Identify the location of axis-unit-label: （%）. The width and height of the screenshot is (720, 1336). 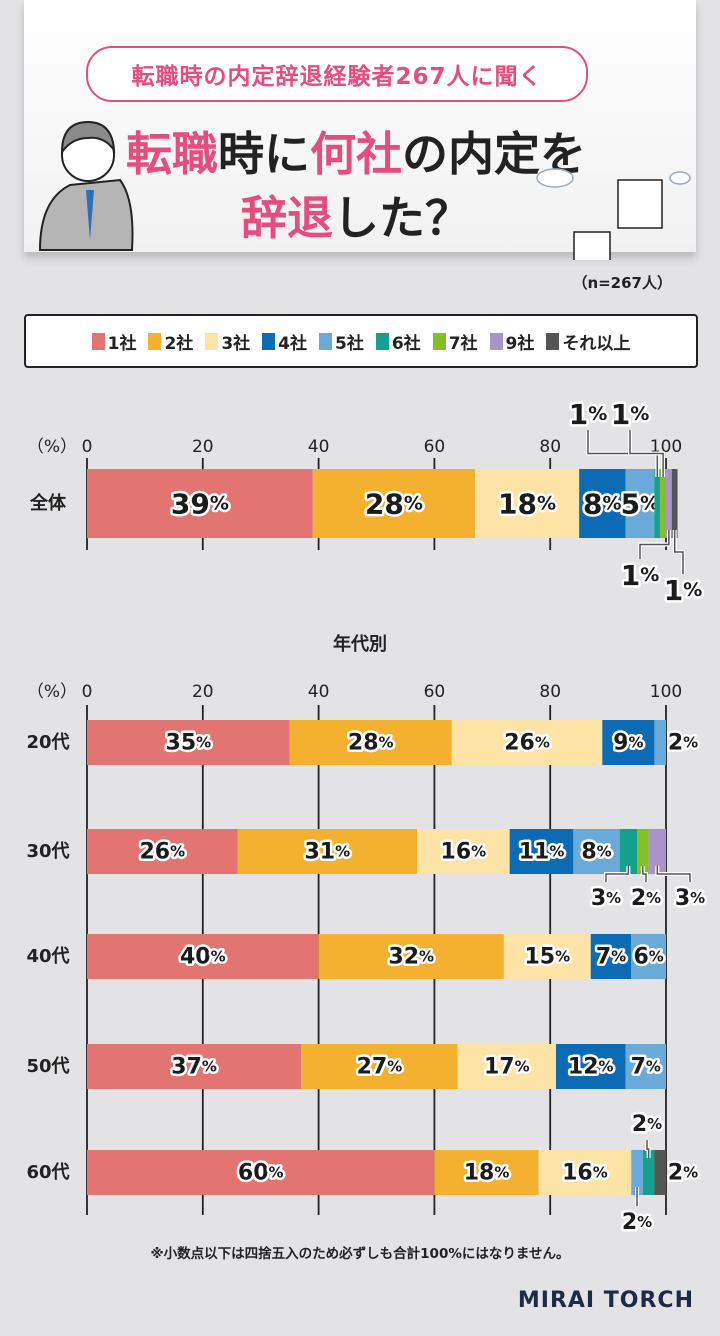
(52, 447).